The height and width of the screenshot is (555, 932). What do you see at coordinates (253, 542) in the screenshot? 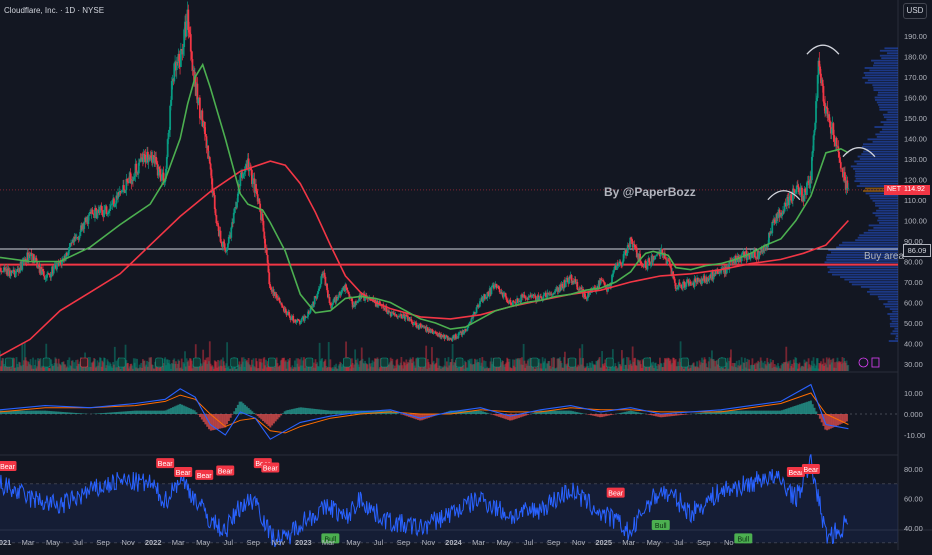
I see `time-axis-tick: Sep` at bounding box center [253, 542].